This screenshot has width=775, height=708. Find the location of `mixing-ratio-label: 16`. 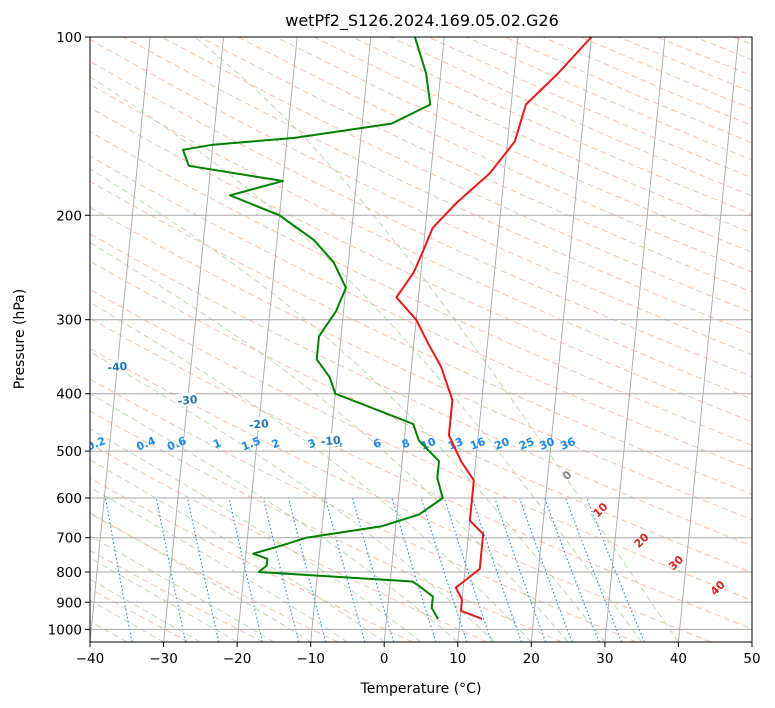

mixing-ratio-label: 16 is located at coordinates (477, 444).